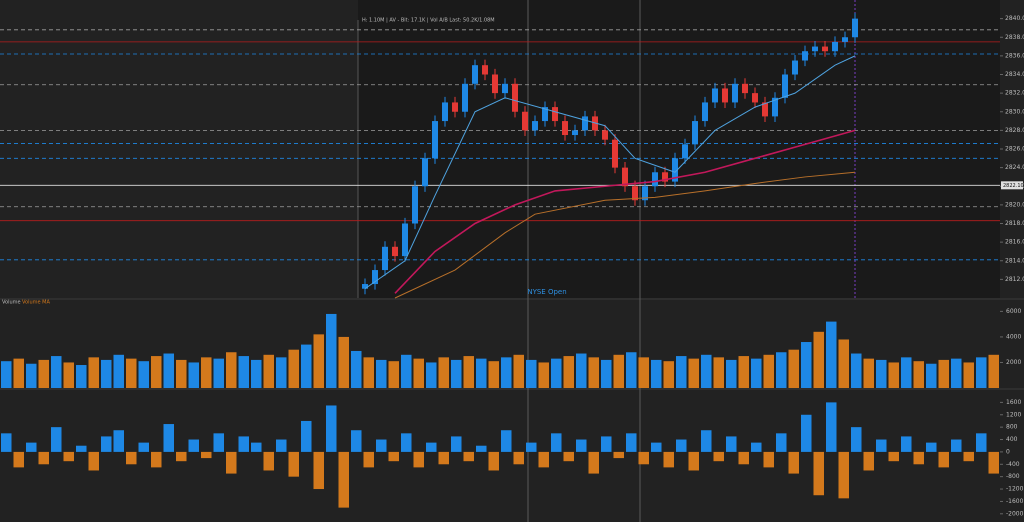 The image size is (1024, 522). Describe the element at coordinates (1014, 93) in the screenshot. I see `y-tick-label: 2832.00` at that location.